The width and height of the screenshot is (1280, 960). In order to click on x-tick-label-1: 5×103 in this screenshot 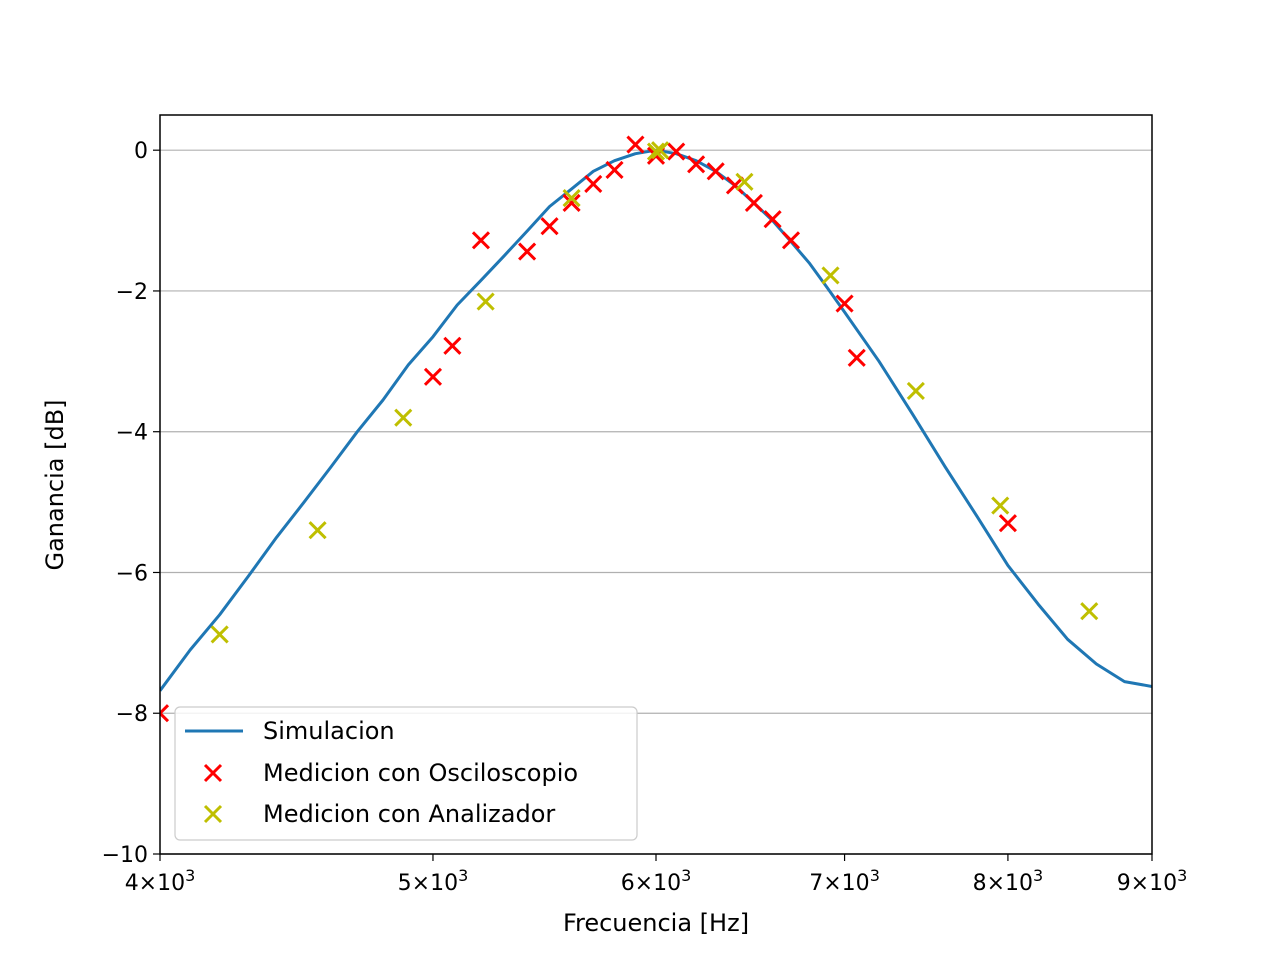, I will do `click(433, 881)`.